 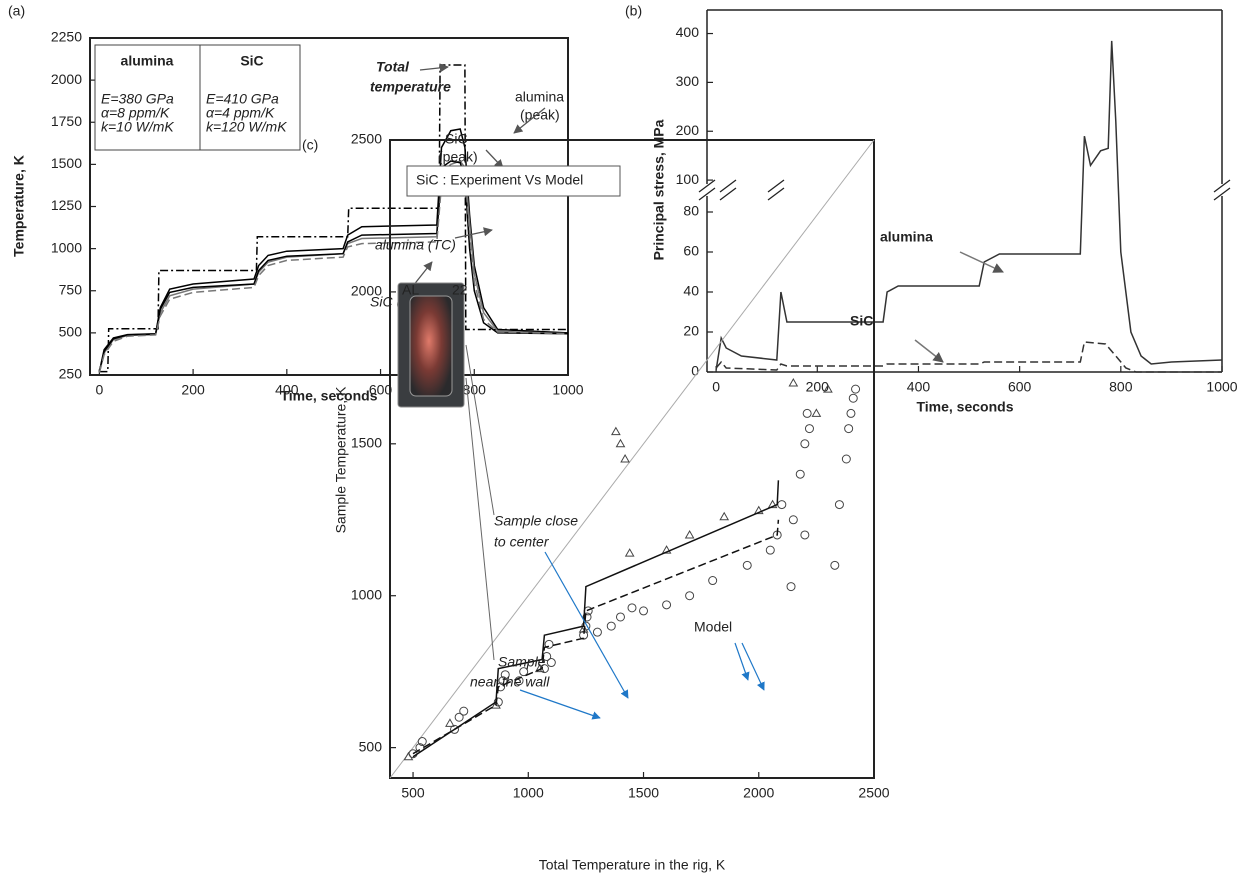 I want to click on annotation: alumina (TC), so click(x=415, y=245).